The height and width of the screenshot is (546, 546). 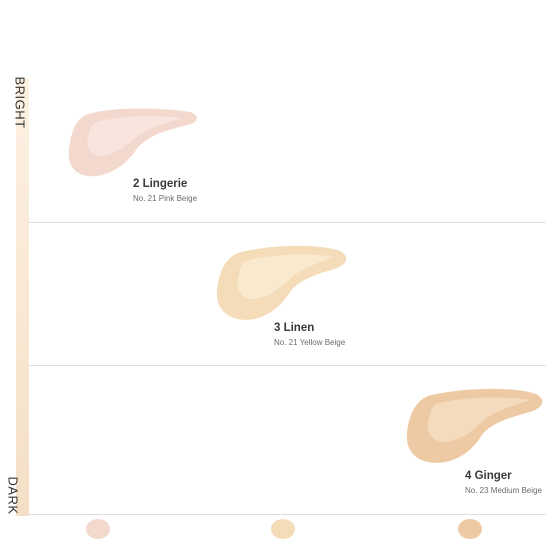 I want to click on shade-name: 2 Lingerie, so click(x=160, y=184).